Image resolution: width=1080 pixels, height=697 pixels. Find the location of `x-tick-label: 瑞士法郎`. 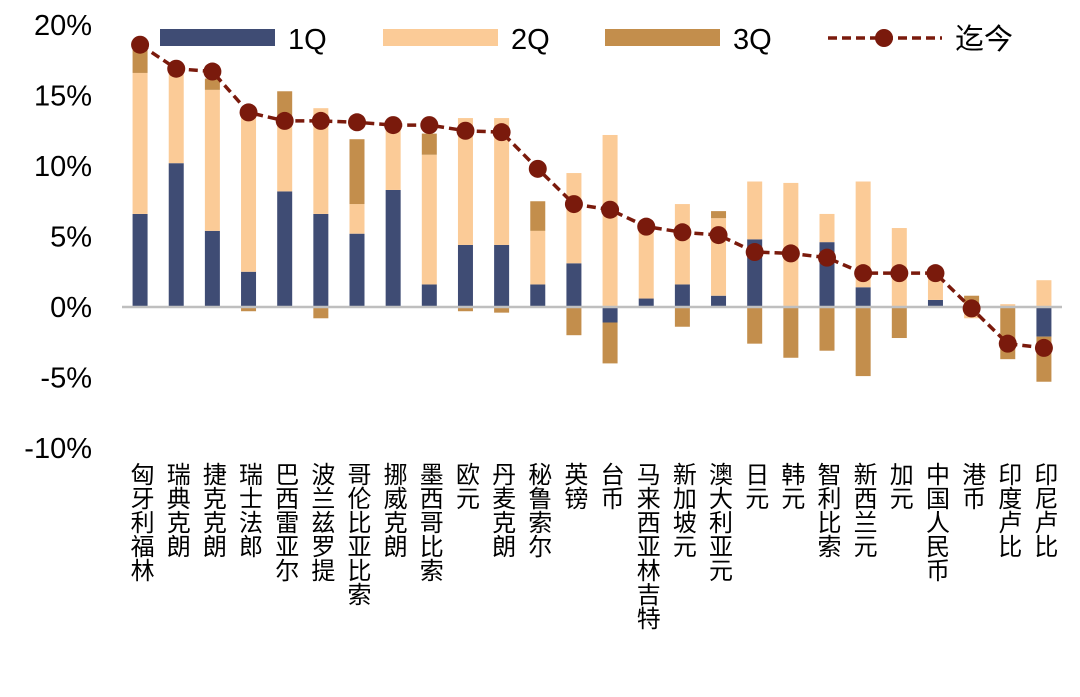

x-tick-label: 瑞士法郎 is located at coordinates (249, 510).